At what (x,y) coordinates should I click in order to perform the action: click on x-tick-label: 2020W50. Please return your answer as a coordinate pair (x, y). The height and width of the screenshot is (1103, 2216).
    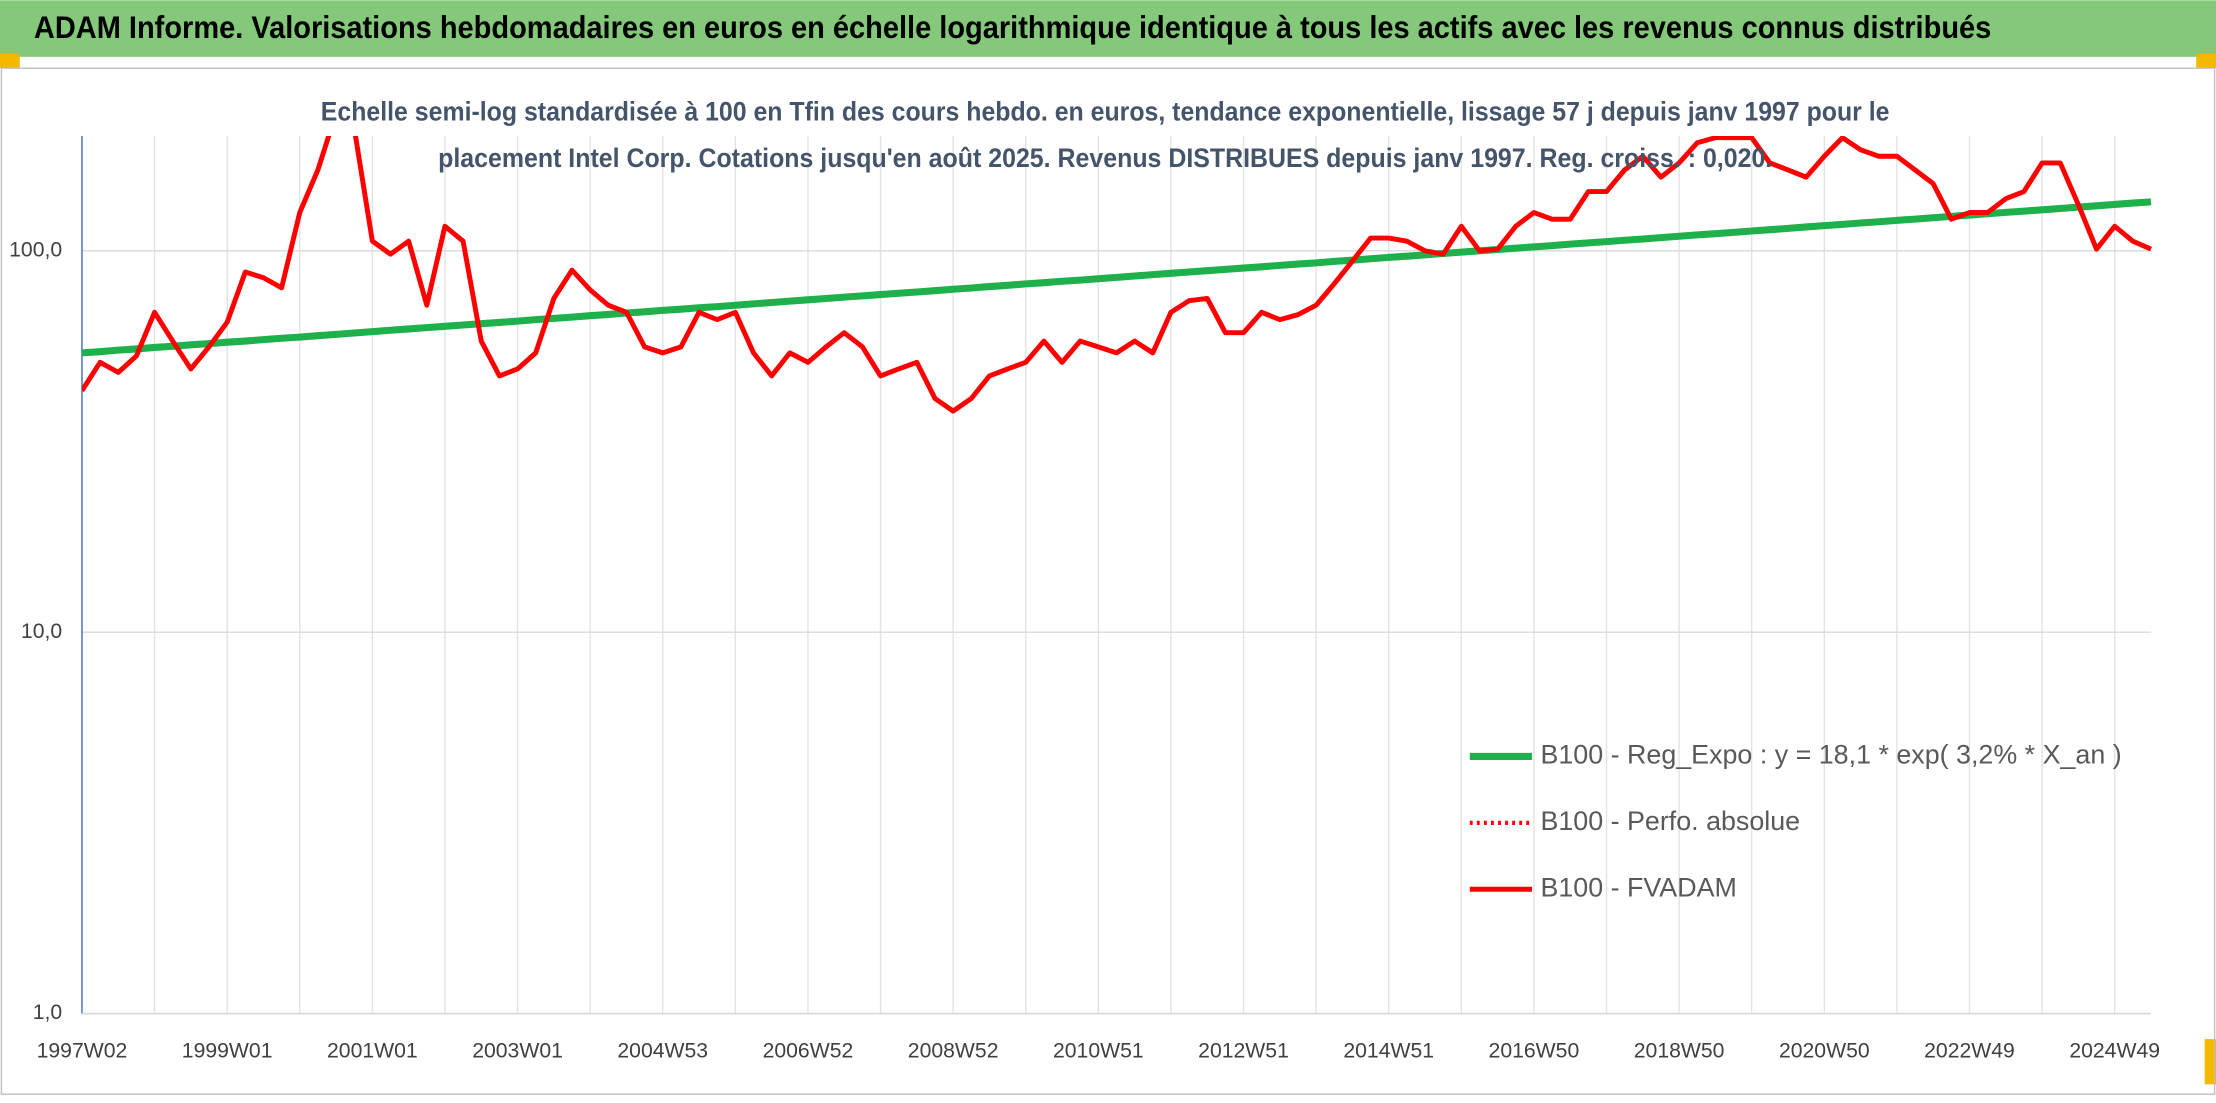
    Looking at the image, I should click on (1824, 1050).